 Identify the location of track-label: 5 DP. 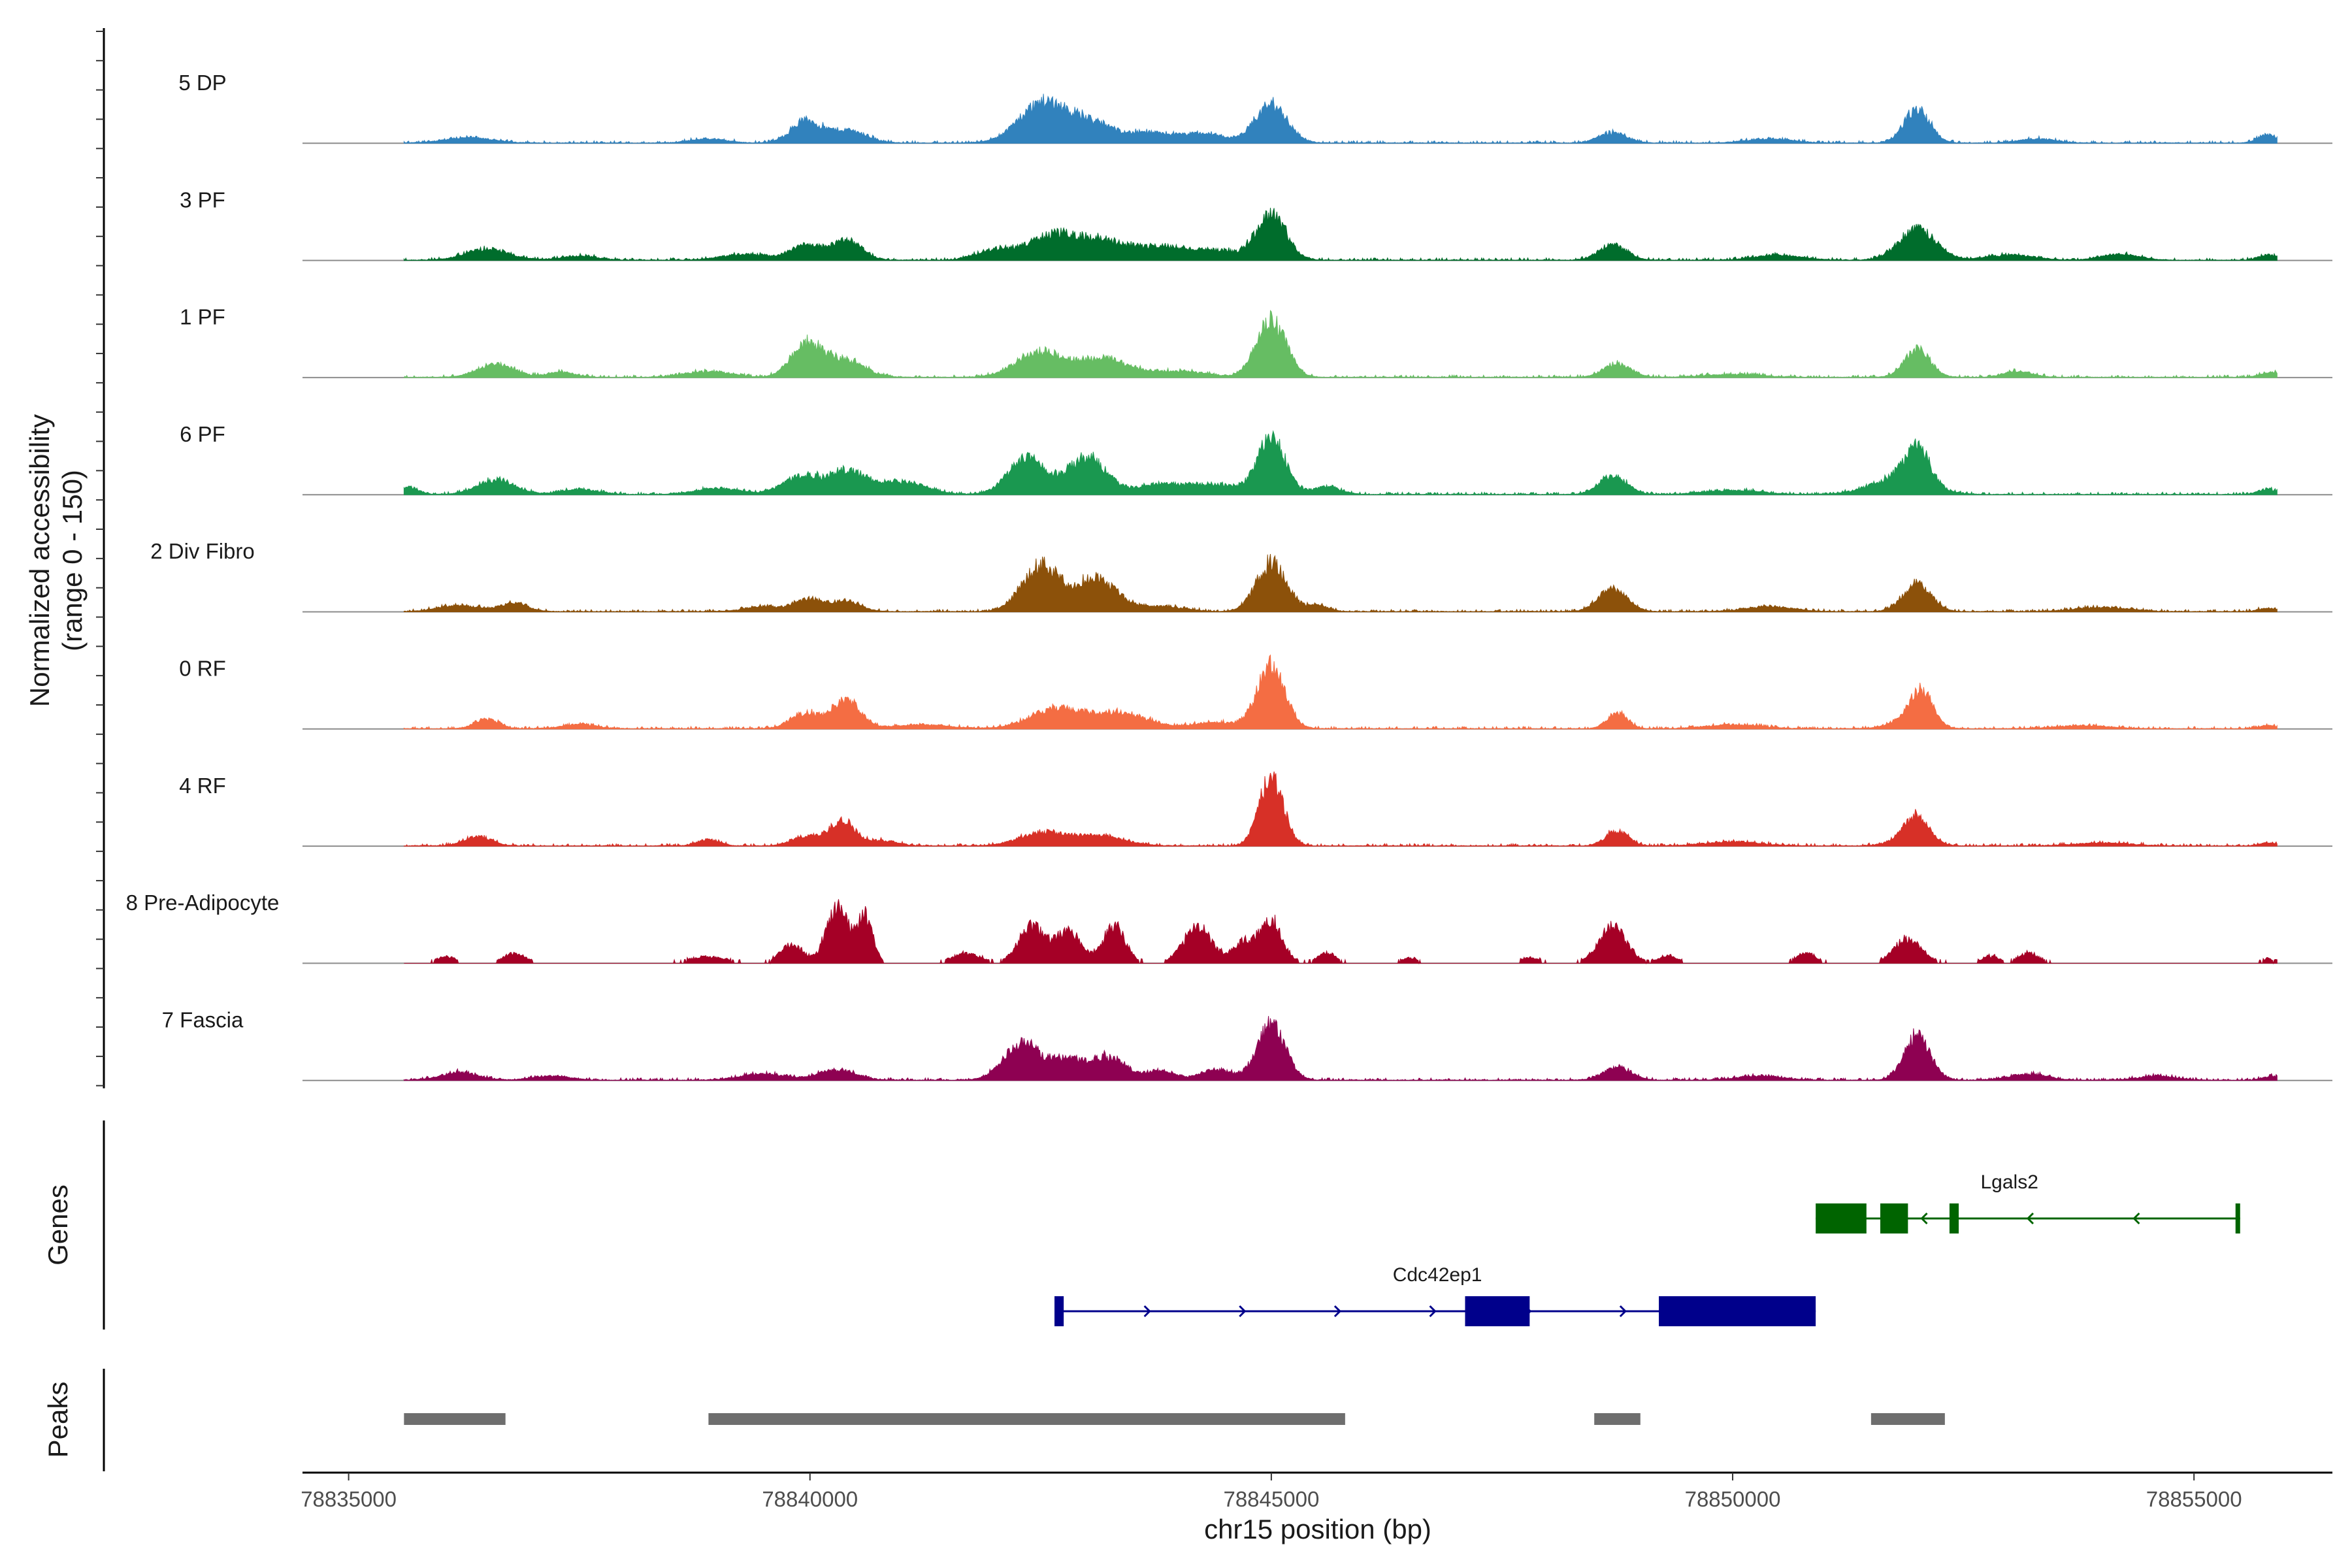
(202, 83).